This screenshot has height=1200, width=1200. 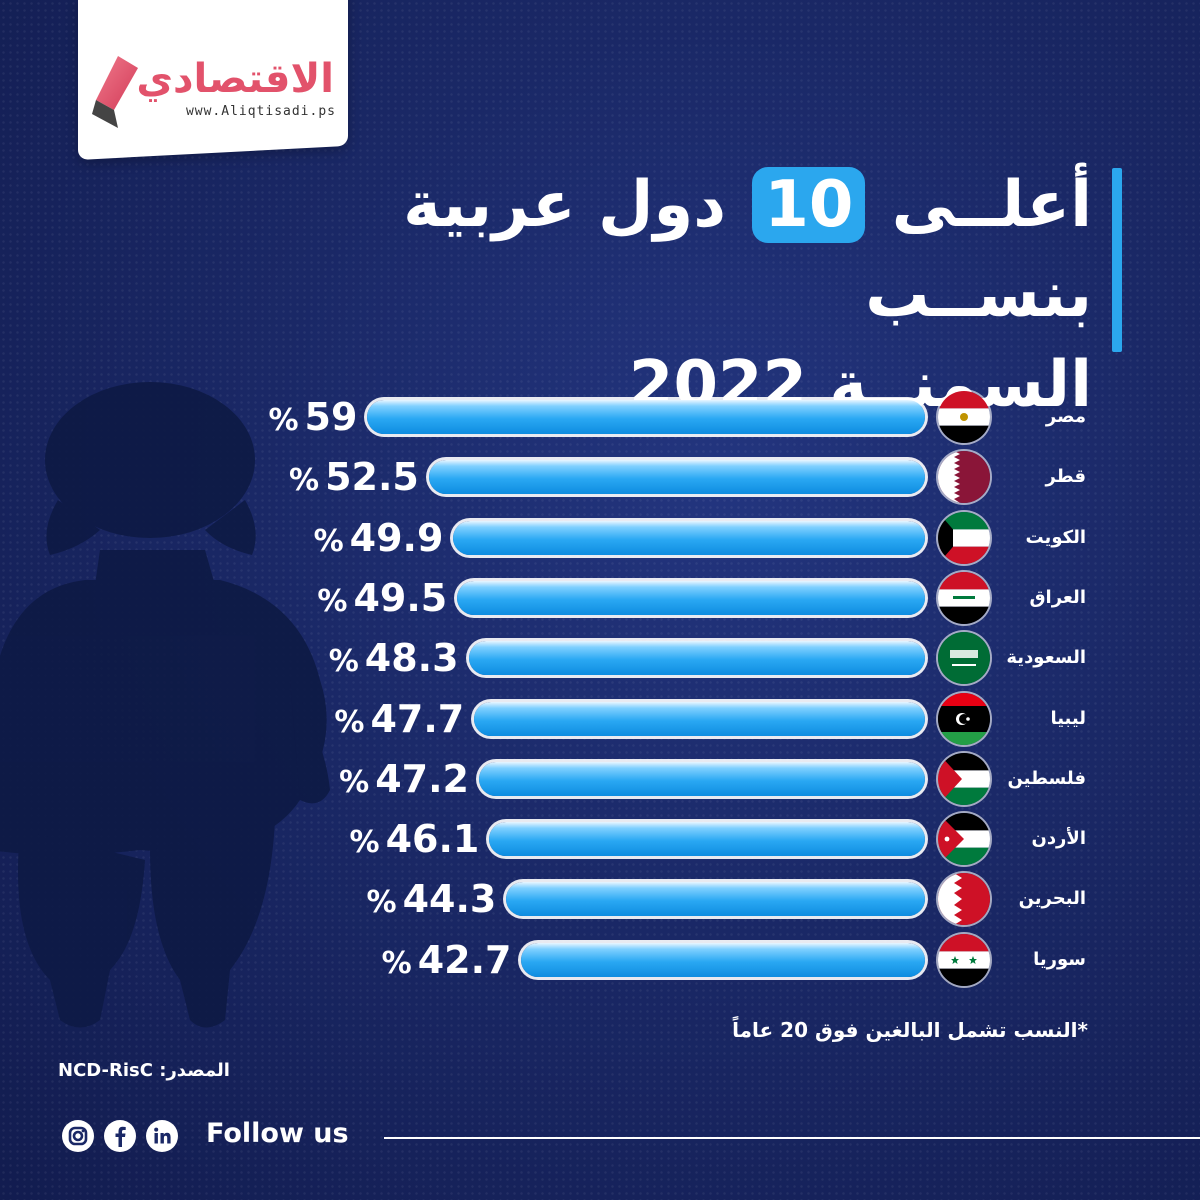 I want to click on value-number: 47.7, so click(x=417, y=718).